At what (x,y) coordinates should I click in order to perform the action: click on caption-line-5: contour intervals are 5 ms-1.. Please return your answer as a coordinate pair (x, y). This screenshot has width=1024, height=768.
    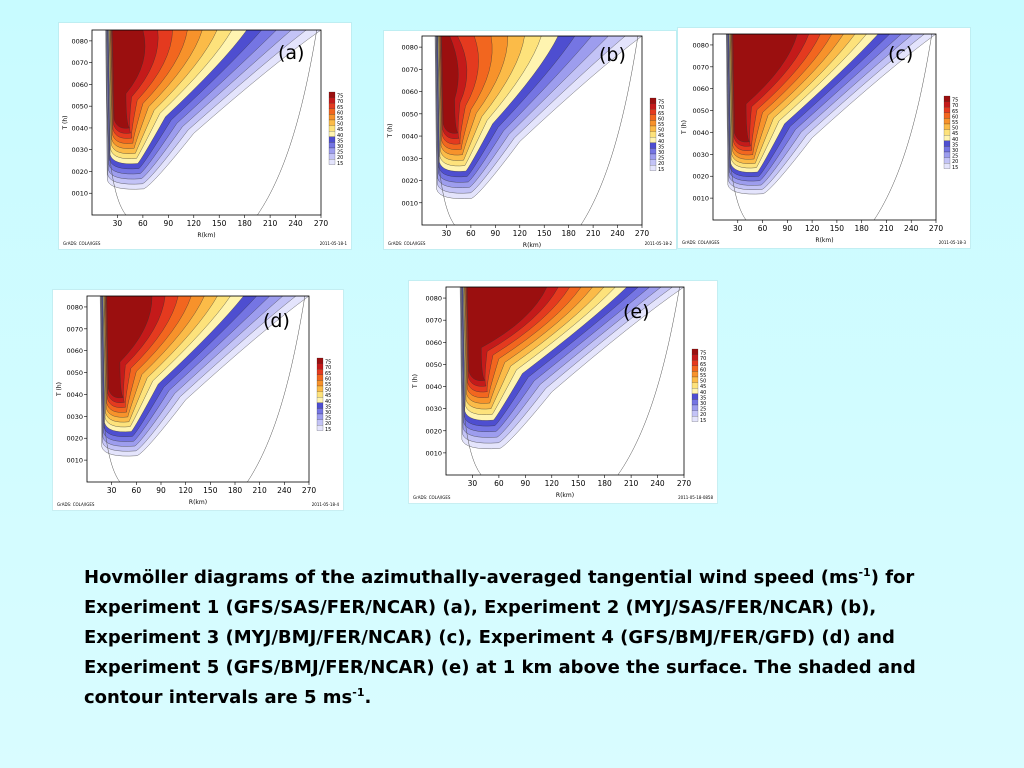
    Looking at the image, I should click on (228, 697).